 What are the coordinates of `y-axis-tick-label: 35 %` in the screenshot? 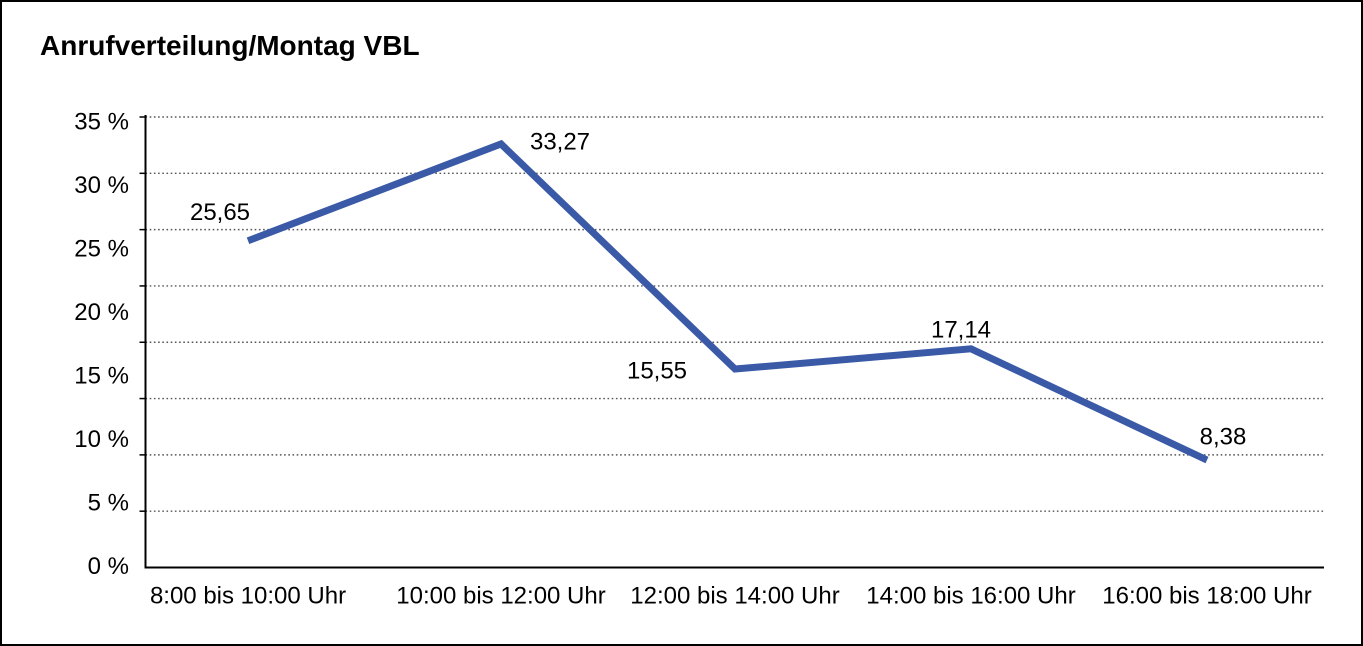 It's located at (101, 122).